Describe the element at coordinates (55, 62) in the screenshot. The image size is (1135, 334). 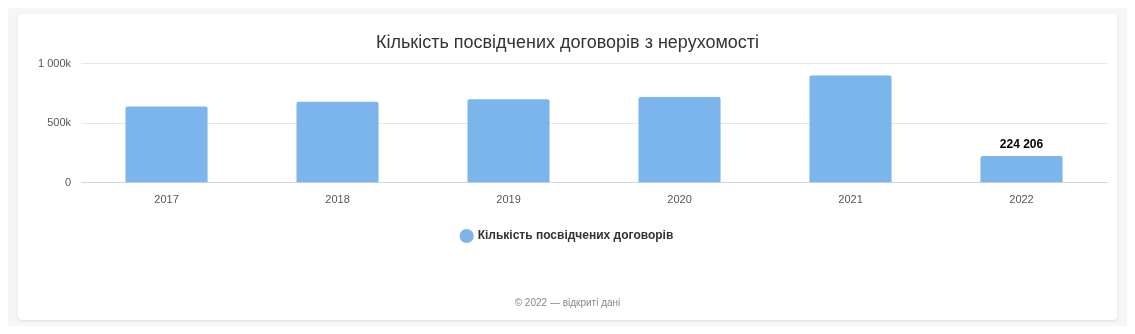
I see `y-tick-label: 1 000k` at that location.